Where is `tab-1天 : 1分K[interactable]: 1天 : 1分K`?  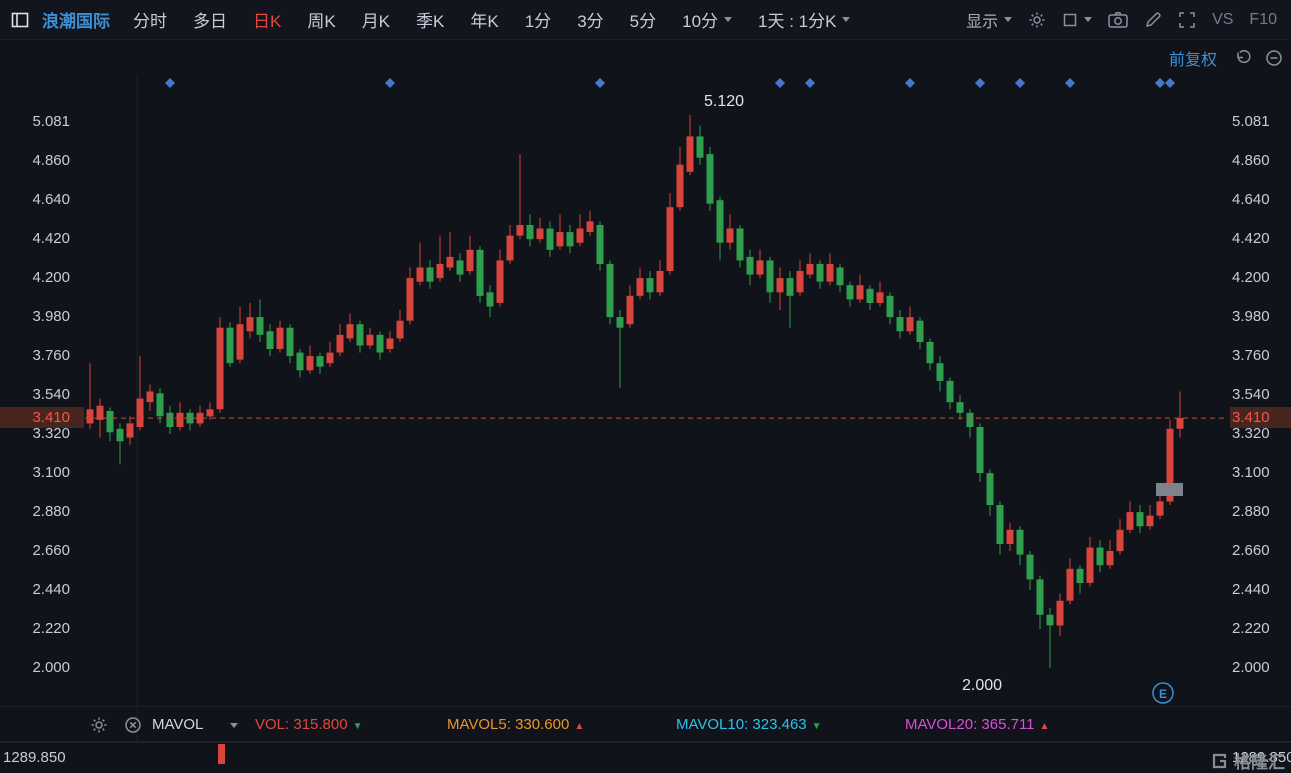
tab-1天 : 1分K[interactable]: 1天 : 1分K is located at coordinates (804, 19).